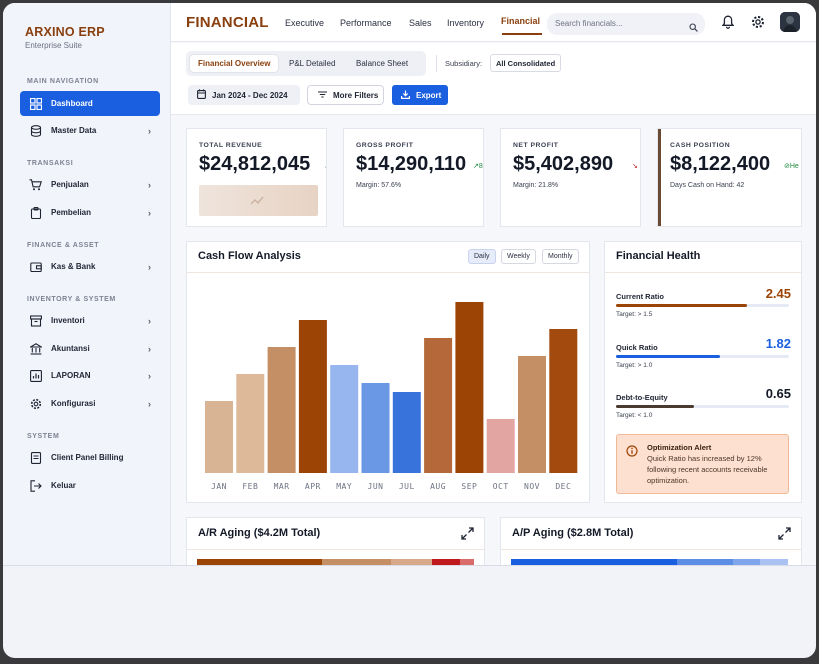  Describe the element at coordinates (90, 130) in the screenshot. I see `sidebar-item-master-data: Master Data ›` at that location.